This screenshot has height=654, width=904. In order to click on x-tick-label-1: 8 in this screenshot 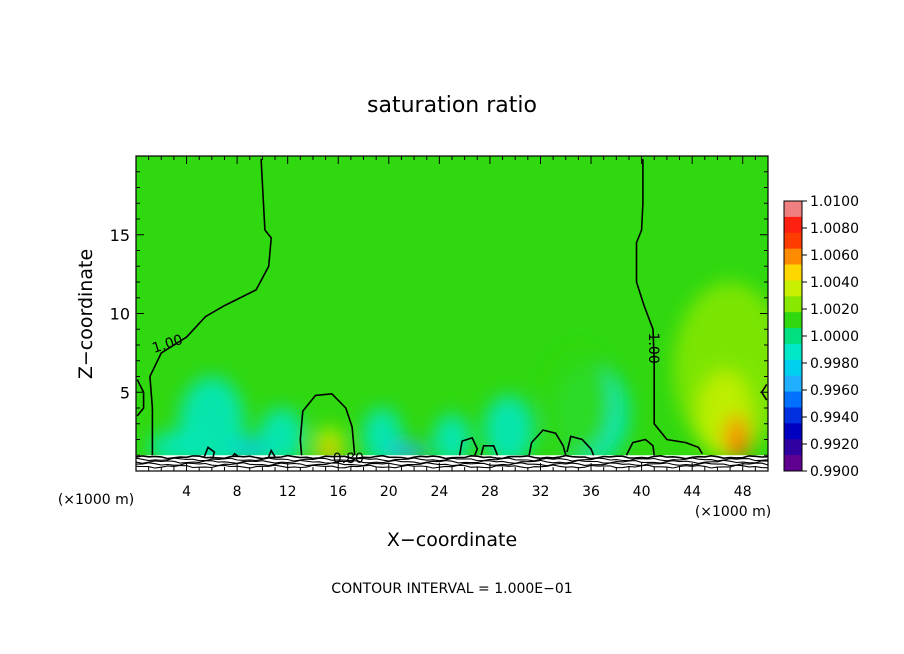, I will do `click(237, 492)`.